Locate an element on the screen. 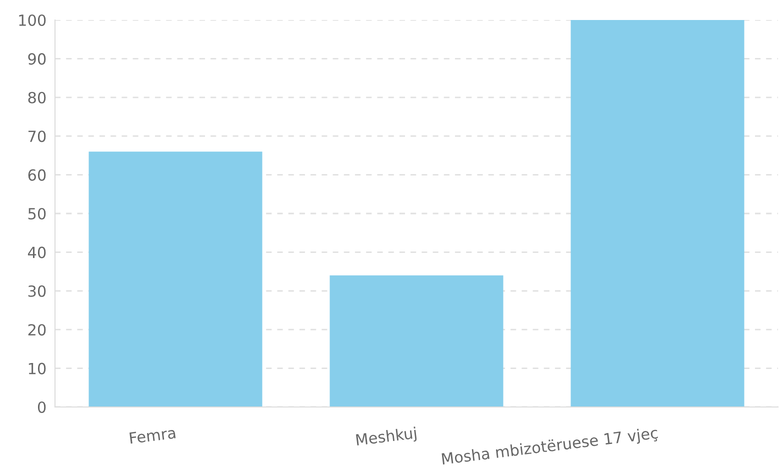  y-tick-label: 30 is located at coordinates (37, 291).